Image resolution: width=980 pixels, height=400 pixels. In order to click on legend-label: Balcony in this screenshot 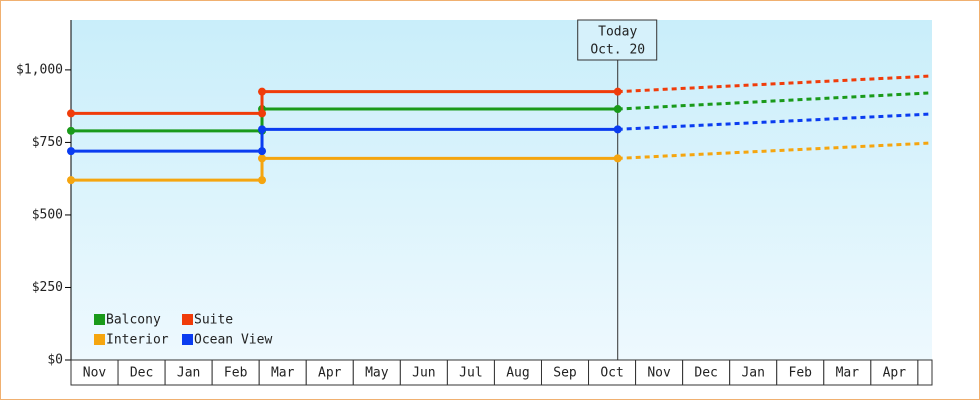, I will do `click(133, 320)`.